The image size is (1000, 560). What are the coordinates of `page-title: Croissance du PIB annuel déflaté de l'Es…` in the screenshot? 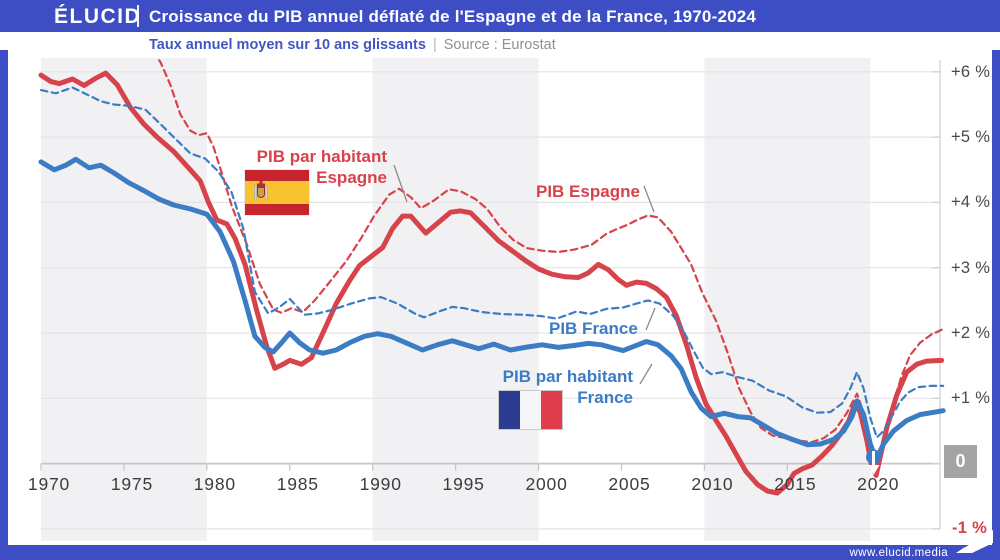 It's located at (453, 16).